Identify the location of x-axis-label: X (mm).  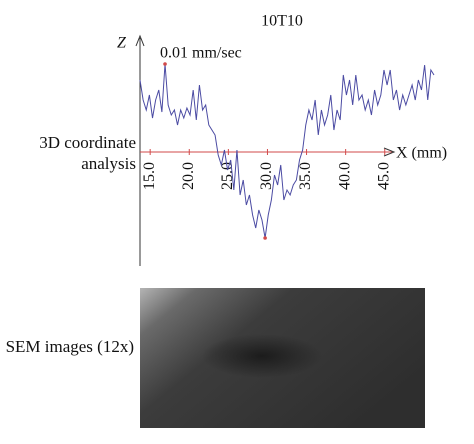
(421, 153).